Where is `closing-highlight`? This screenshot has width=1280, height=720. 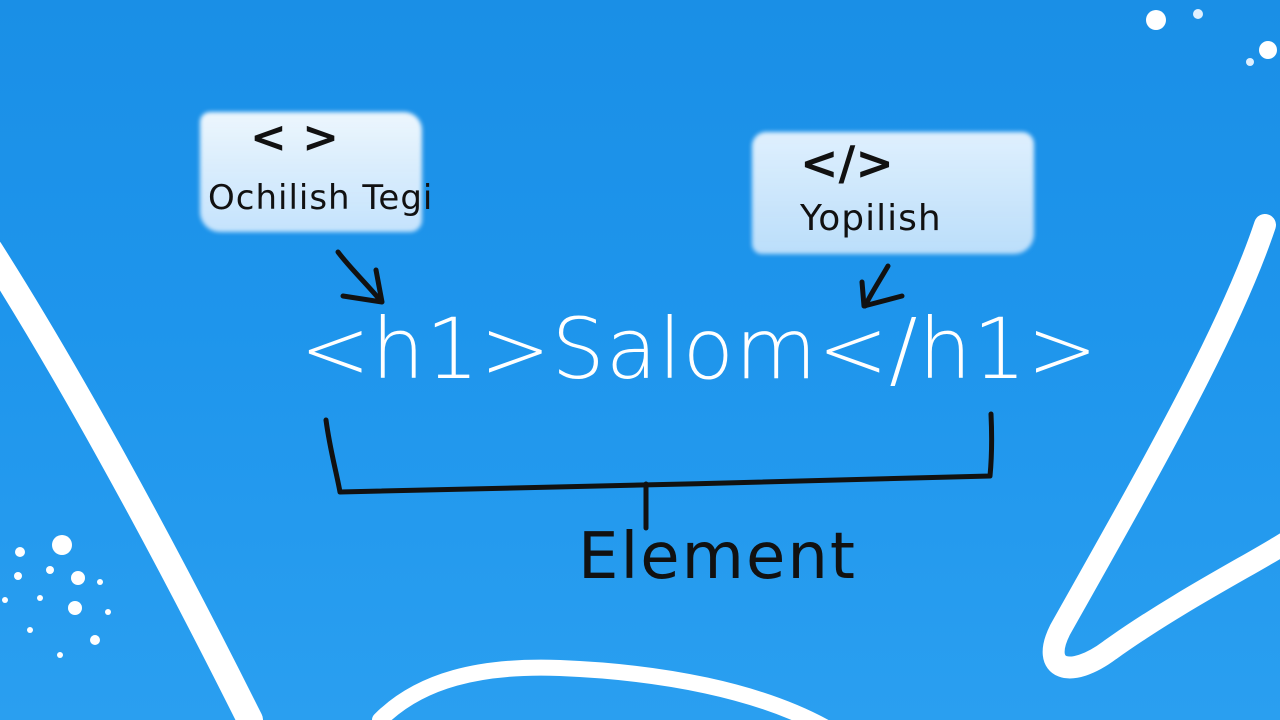
closing-highlight is located at coordinates (893, 193).